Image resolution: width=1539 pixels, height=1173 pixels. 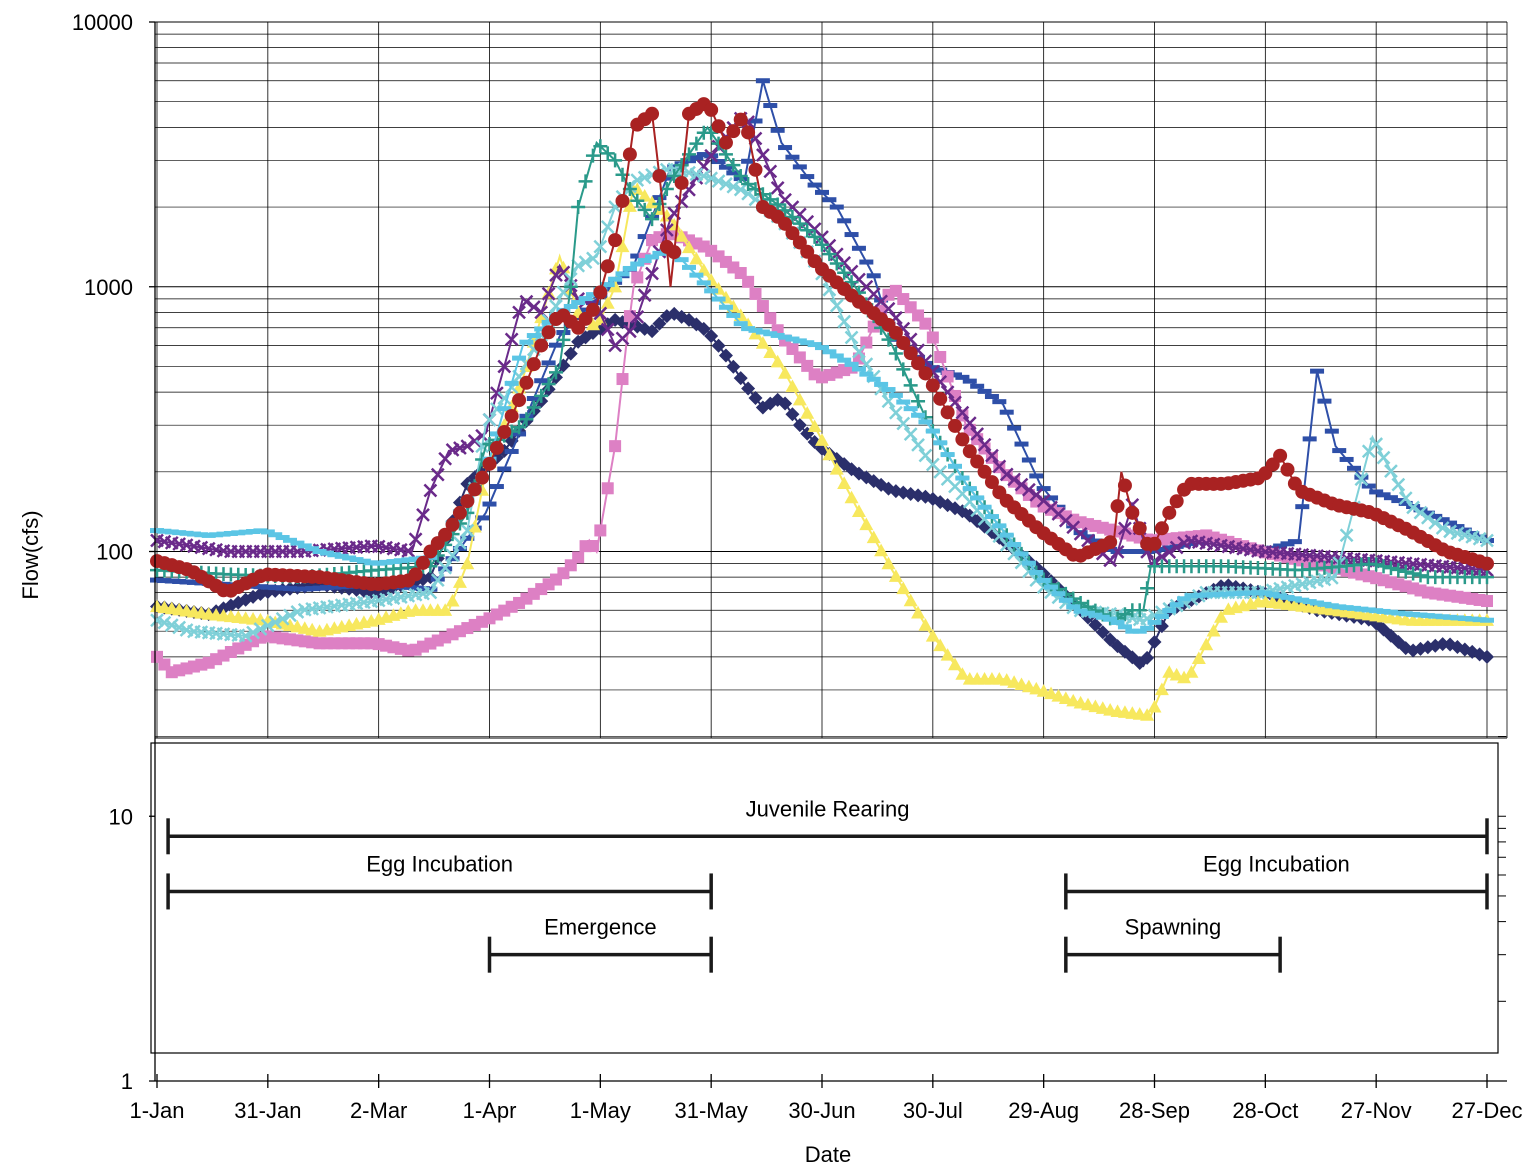 What do you see at coordinates (127, 1081) in the screenshot?
I see `y-tick-label: 1` at bounding box center [127, 1081].